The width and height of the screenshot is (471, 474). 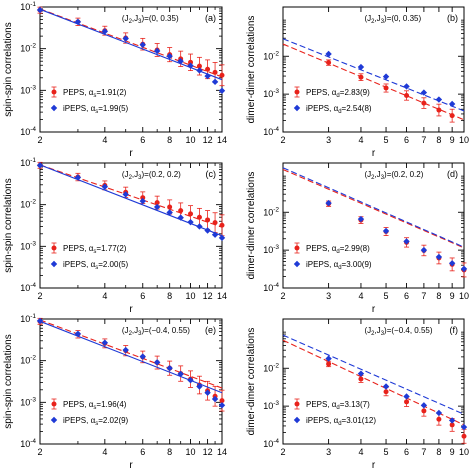 I want to click on panel-tag: (b), so click(x=452, y=18).